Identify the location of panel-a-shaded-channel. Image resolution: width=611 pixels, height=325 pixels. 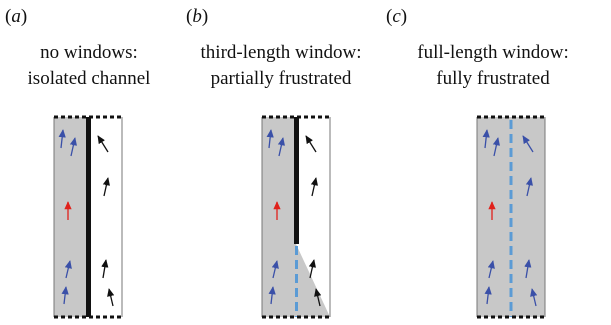
(71, 217).